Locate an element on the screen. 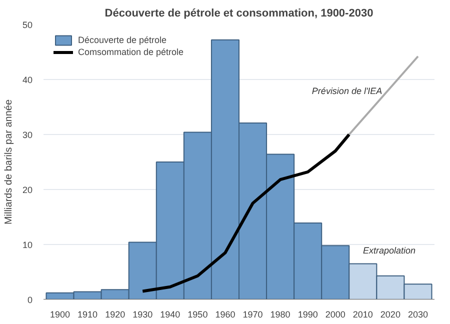 The image size is (450, 324). x-tick-label: 1900 is located at coordinates (60, 315).